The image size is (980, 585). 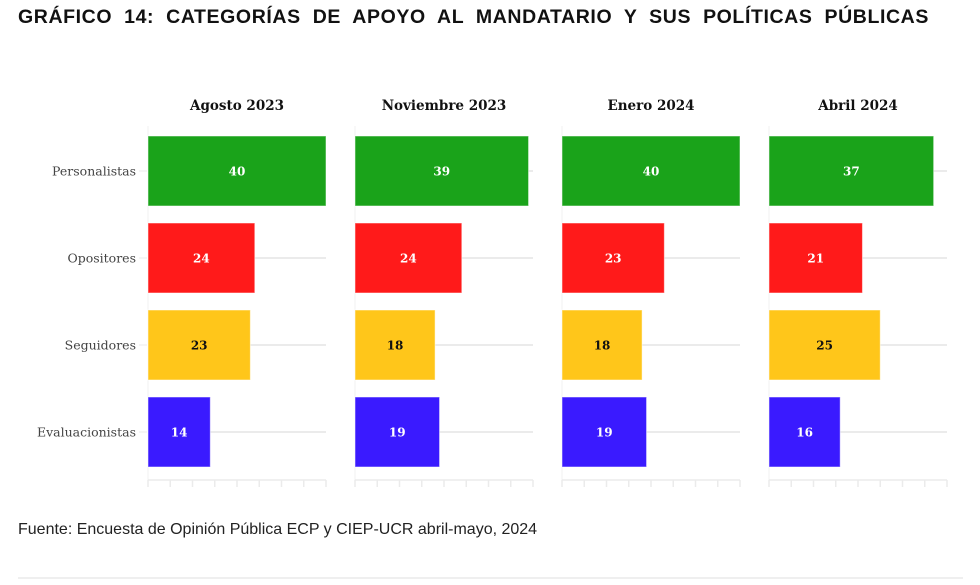 I want to click on data-label: 16, so click(x=804, y=433).